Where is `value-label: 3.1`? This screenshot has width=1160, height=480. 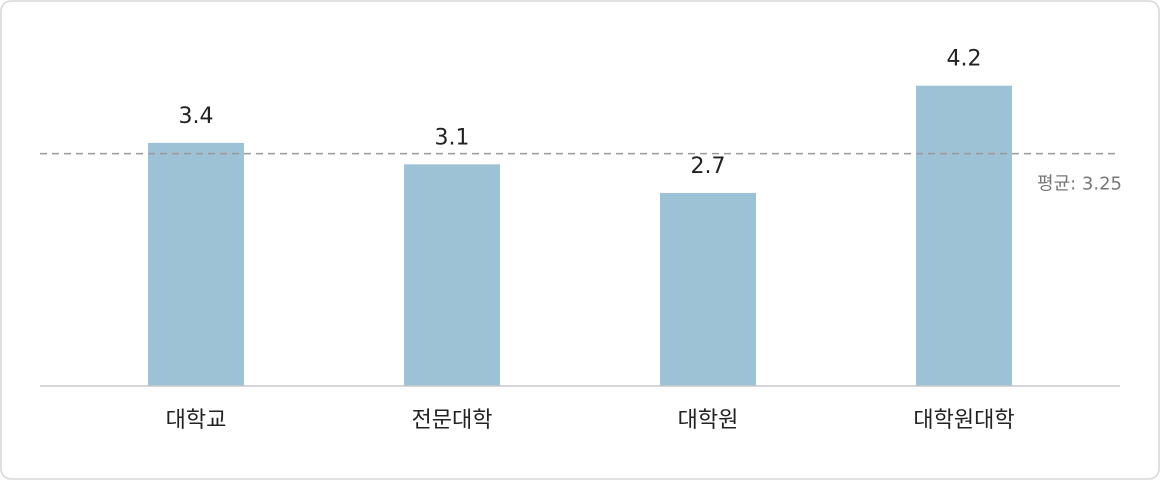
value-label: 3.1 is located at coordinates (452, 137).